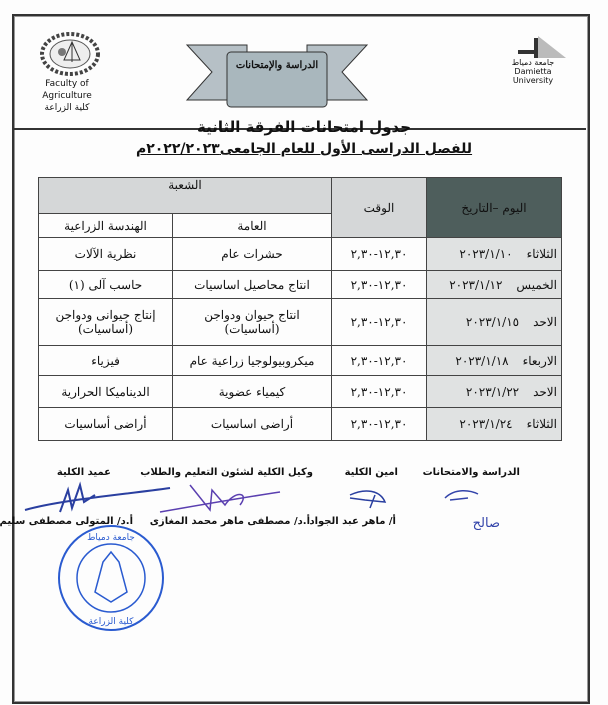  Describe the element at coordinates (185, 195) in the screenshot. I see `header-section: الشعبة` at that location.